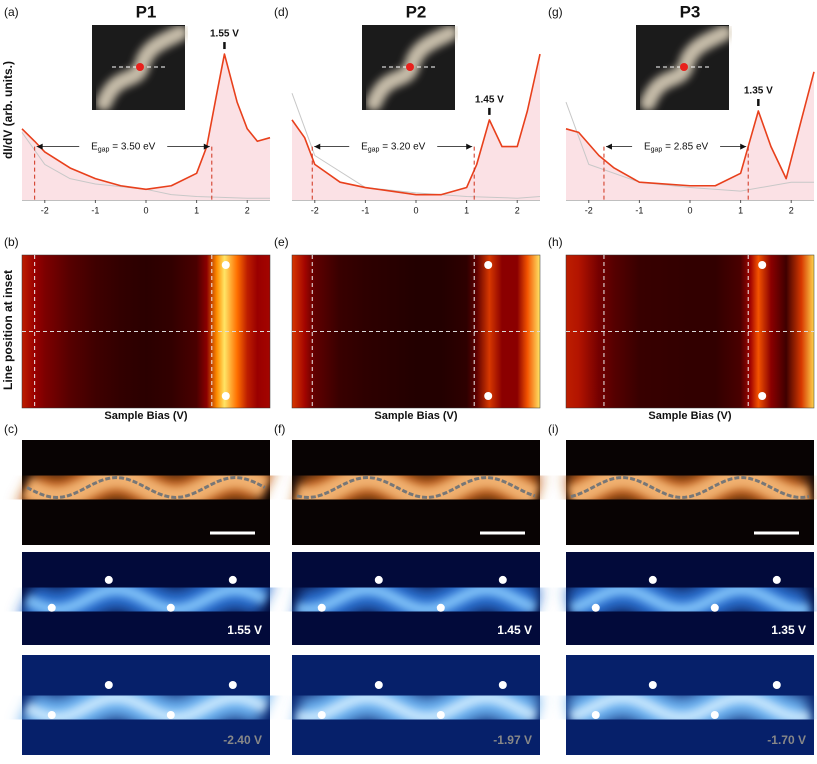 This screenshot has width=817, height=764. I want to click on panel-label: (h), so click(555, 242).